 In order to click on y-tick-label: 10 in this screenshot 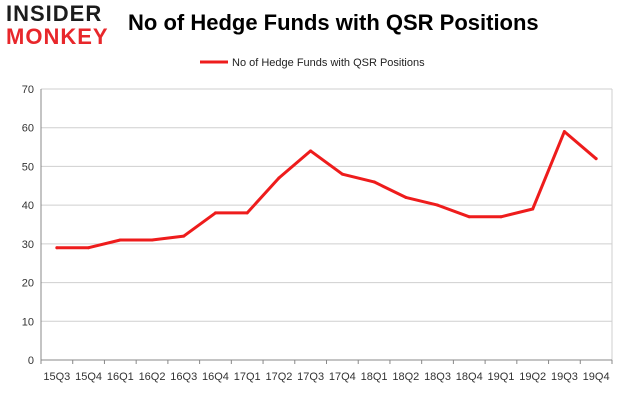, I will do `click(28, 322)`.